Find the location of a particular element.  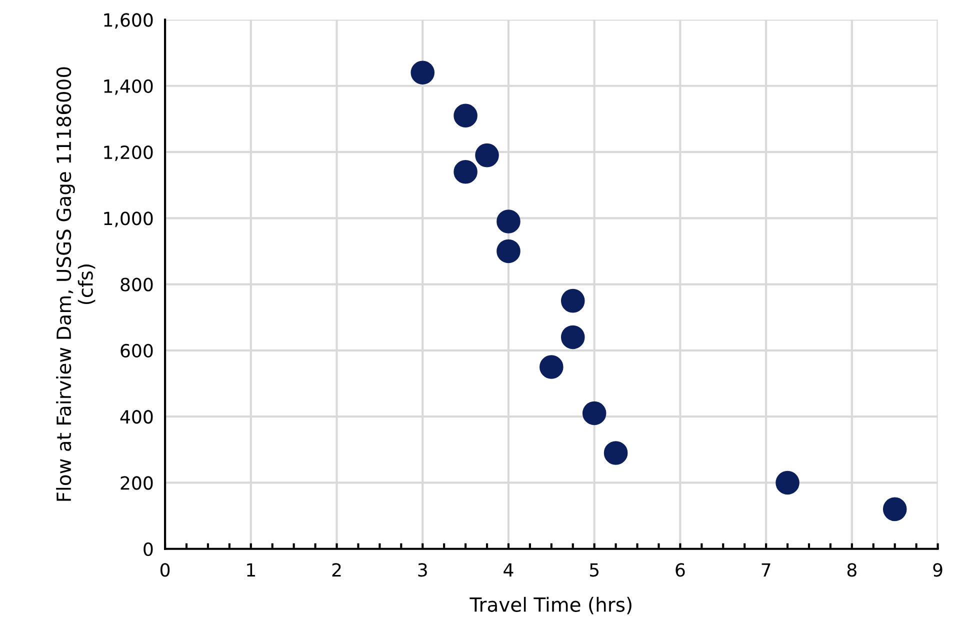

x-tick-label: 8 is located at coordinates (851, 570).